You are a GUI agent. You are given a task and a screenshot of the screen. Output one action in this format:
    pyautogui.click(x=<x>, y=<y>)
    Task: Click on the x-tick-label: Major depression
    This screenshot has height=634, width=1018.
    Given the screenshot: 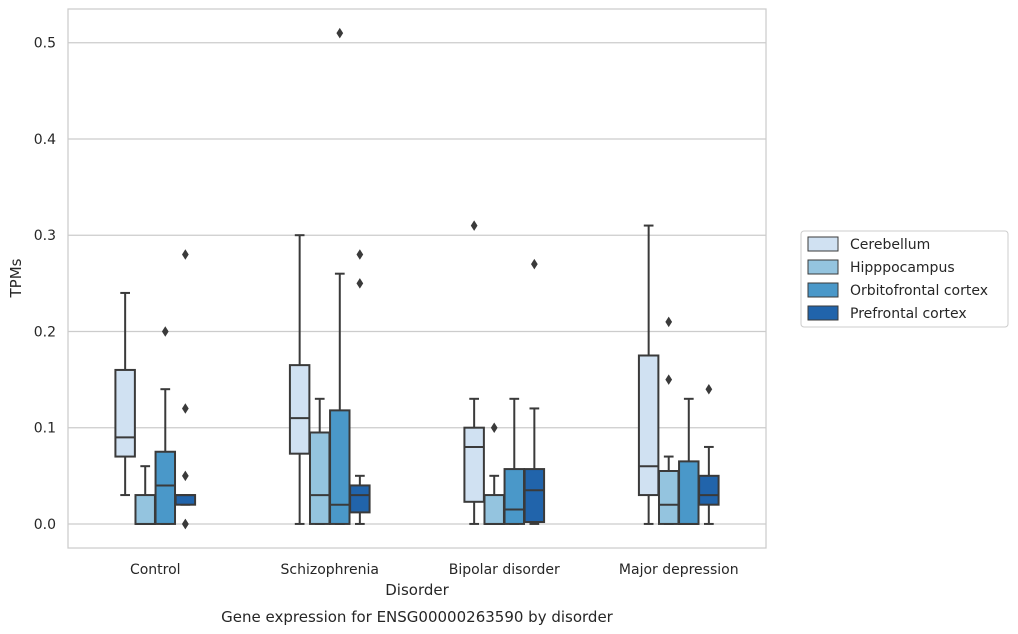 What is the action you would take?
    pyautogui.click(x=679, y=570)
    